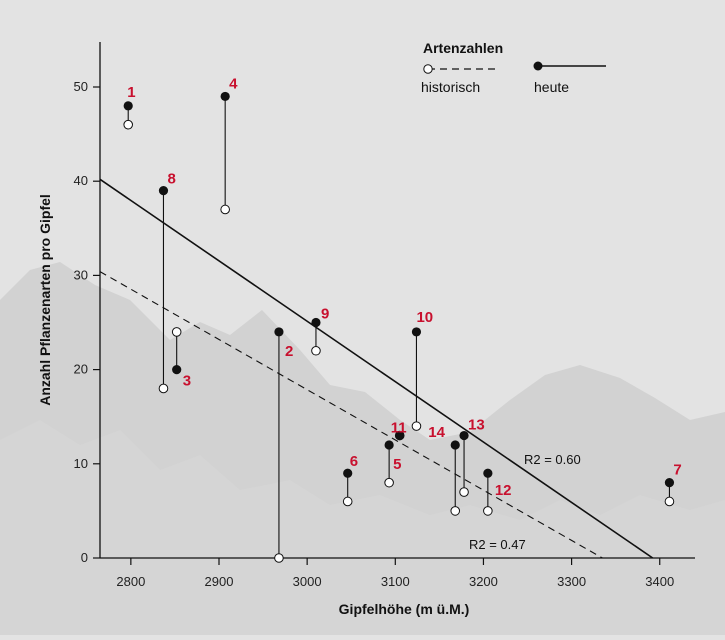 The image size is (725, 640). Describe the element at coordinates (424, 317) in the screenshot. I see `summit-label: 10` at that location.